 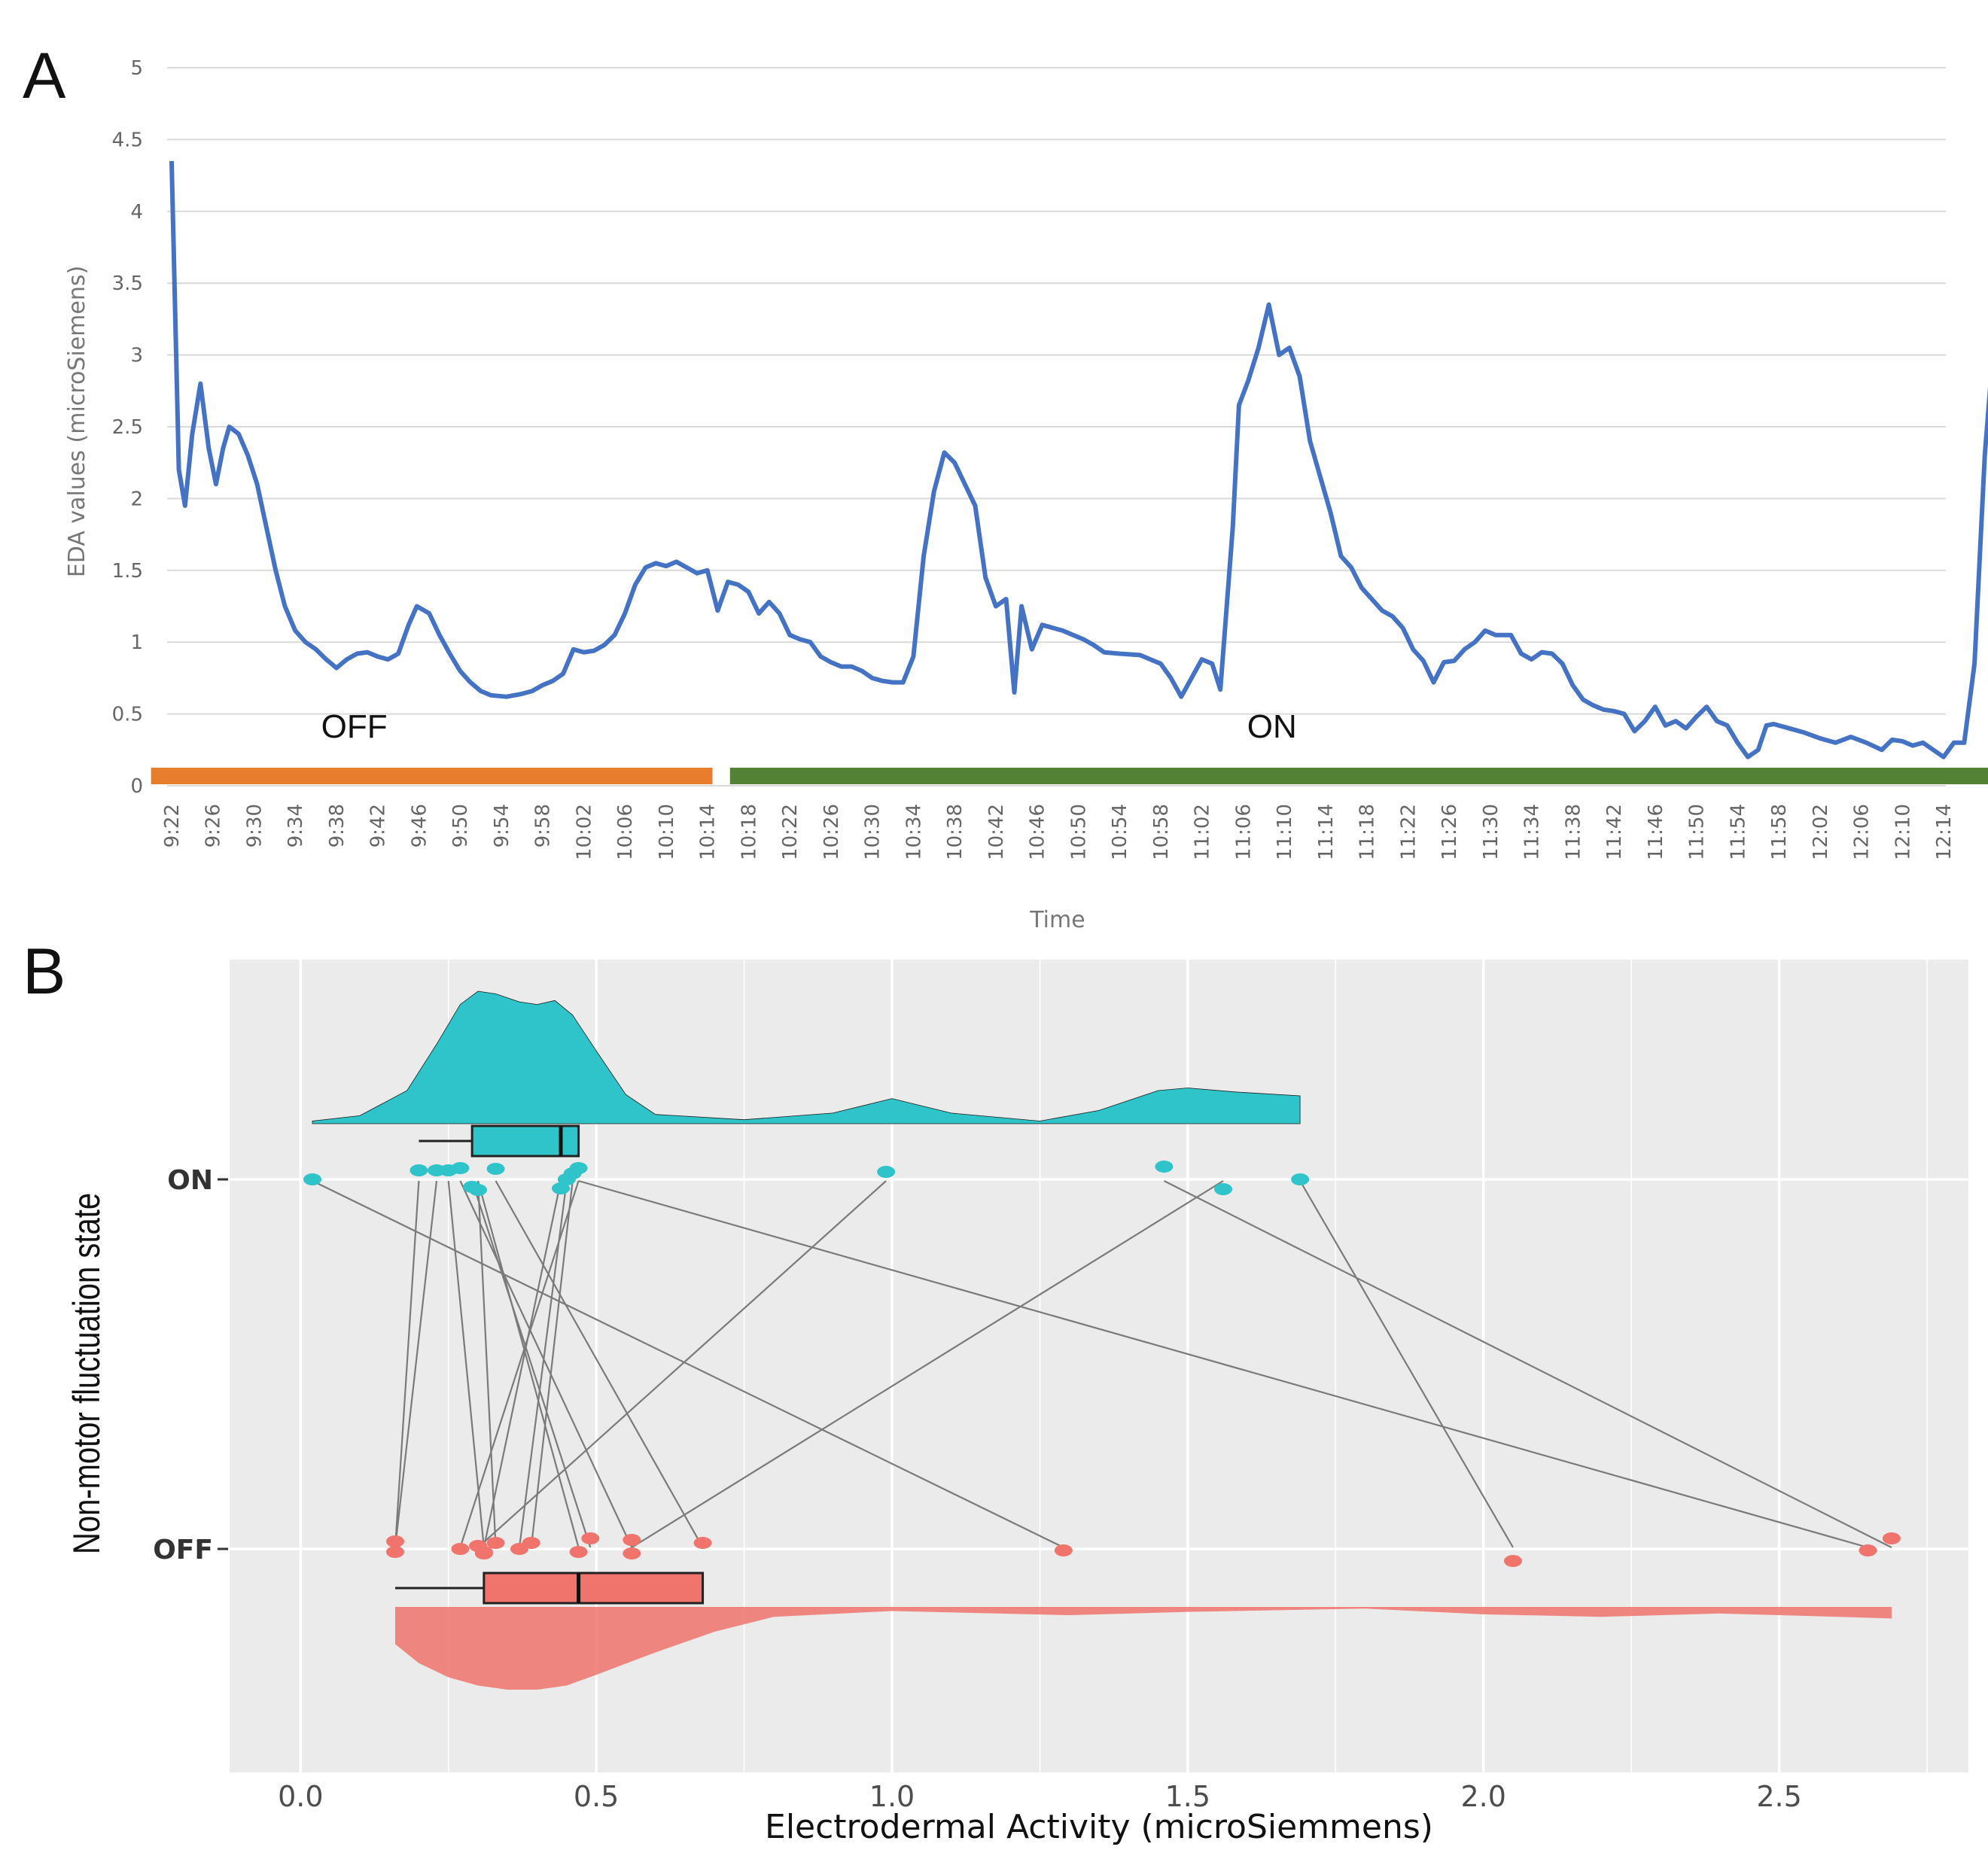 I want to click on a-x-tick-label: 10:26, so click(x=831, y=832).